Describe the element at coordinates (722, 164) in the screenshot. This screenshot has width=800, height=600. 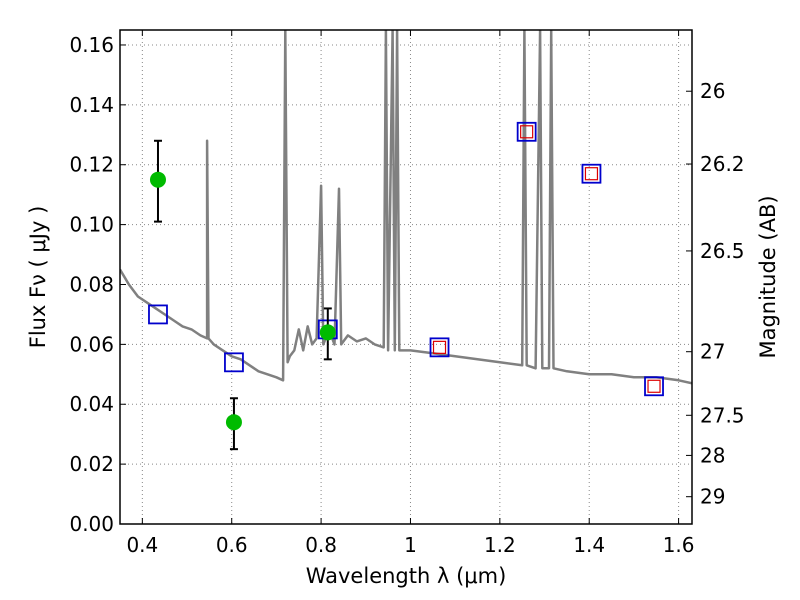
I see `right-tick-label: 26.2` at that location.